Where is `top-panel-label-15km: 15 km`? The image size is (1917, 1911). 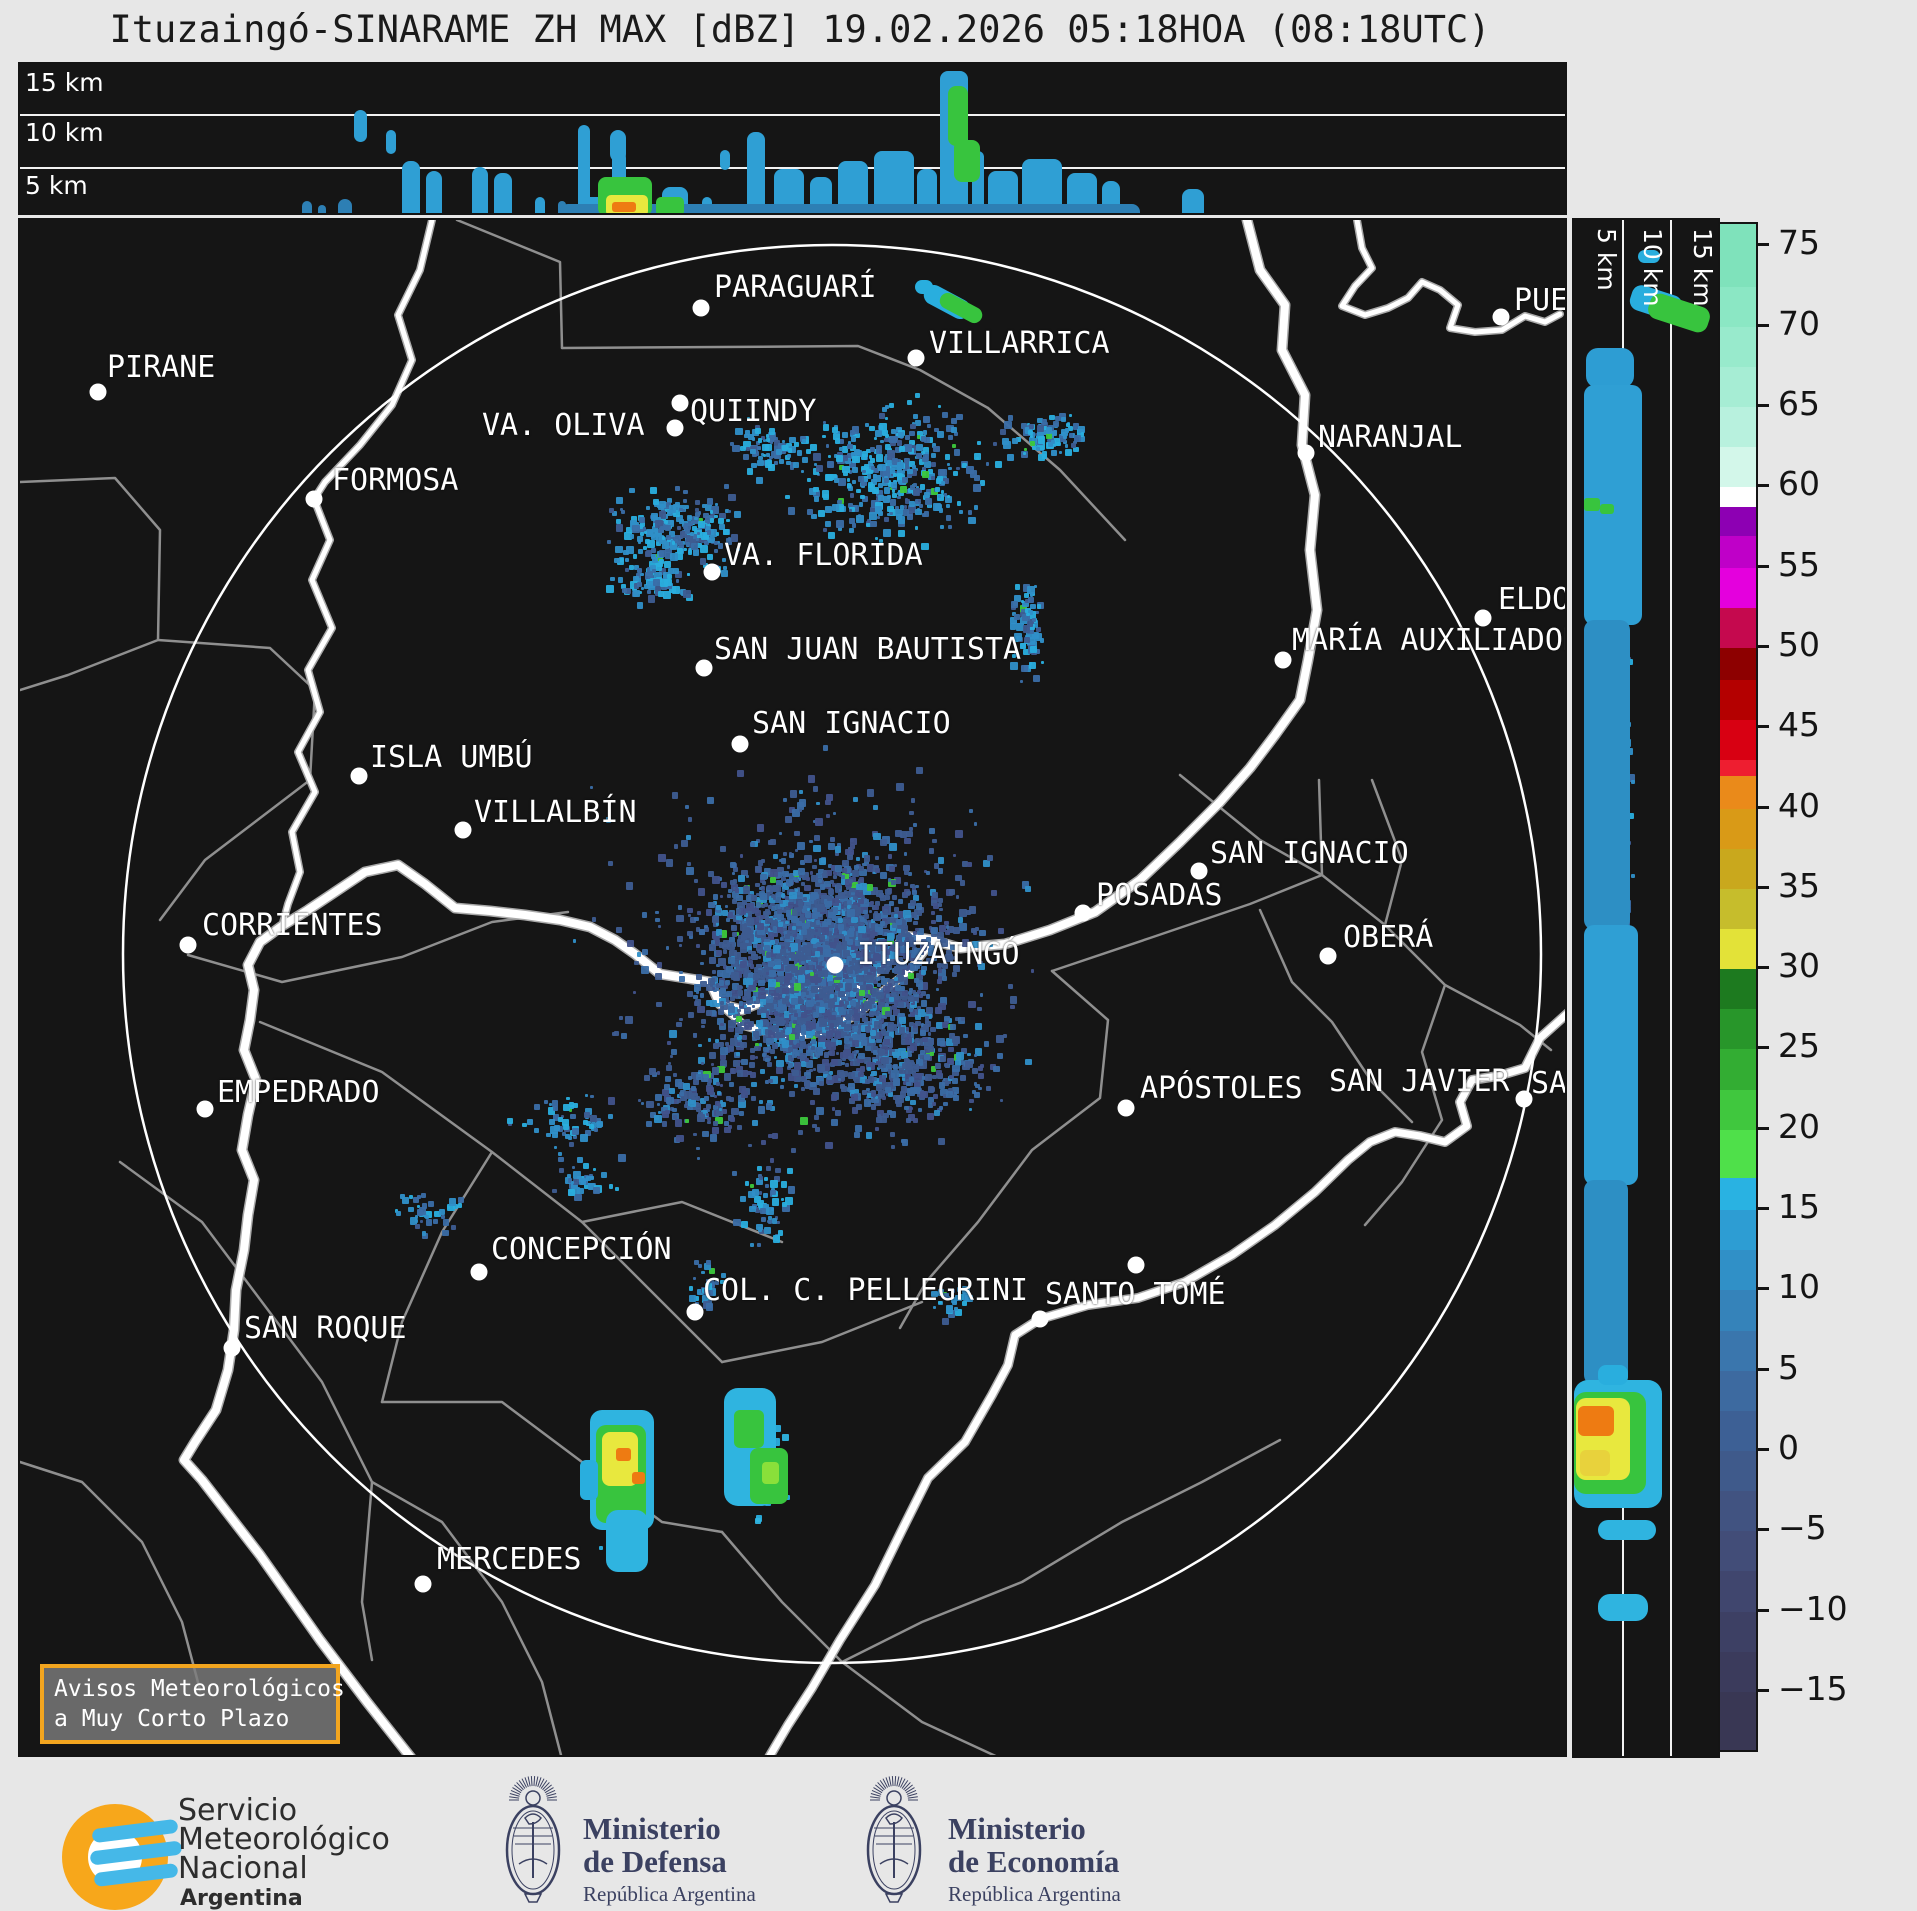
top-panel-label-15km: 15 km is located at coordinates (64, 82).